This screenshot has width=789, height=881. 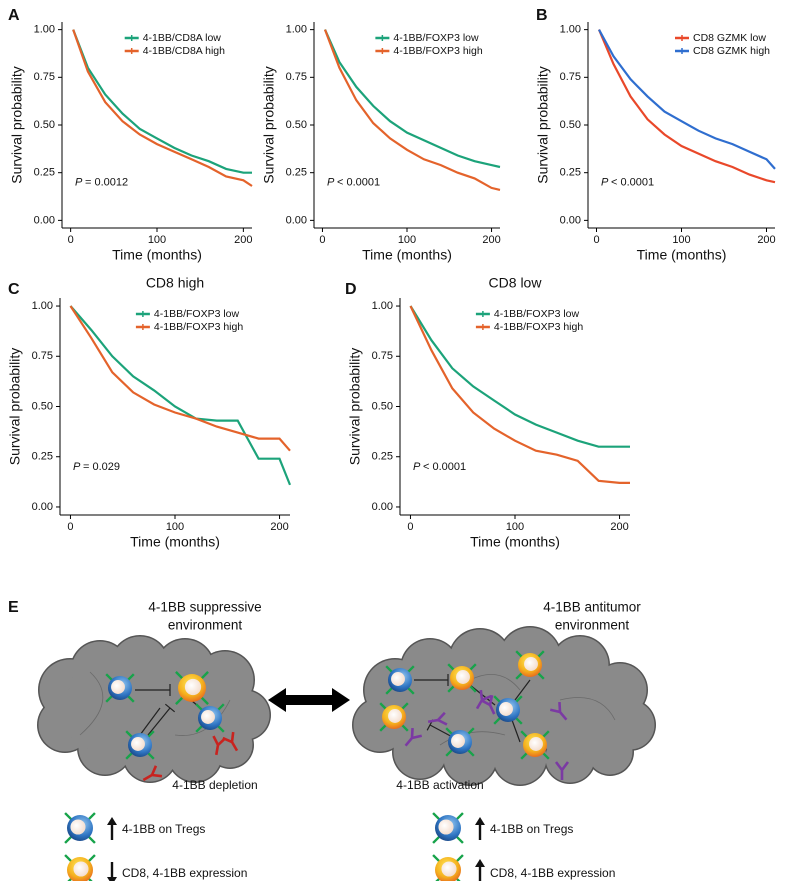 What do you see at coordinates (766, 240) in the screenshot?
I see `x-tick-label: 200` at bounding box center [766, 240].